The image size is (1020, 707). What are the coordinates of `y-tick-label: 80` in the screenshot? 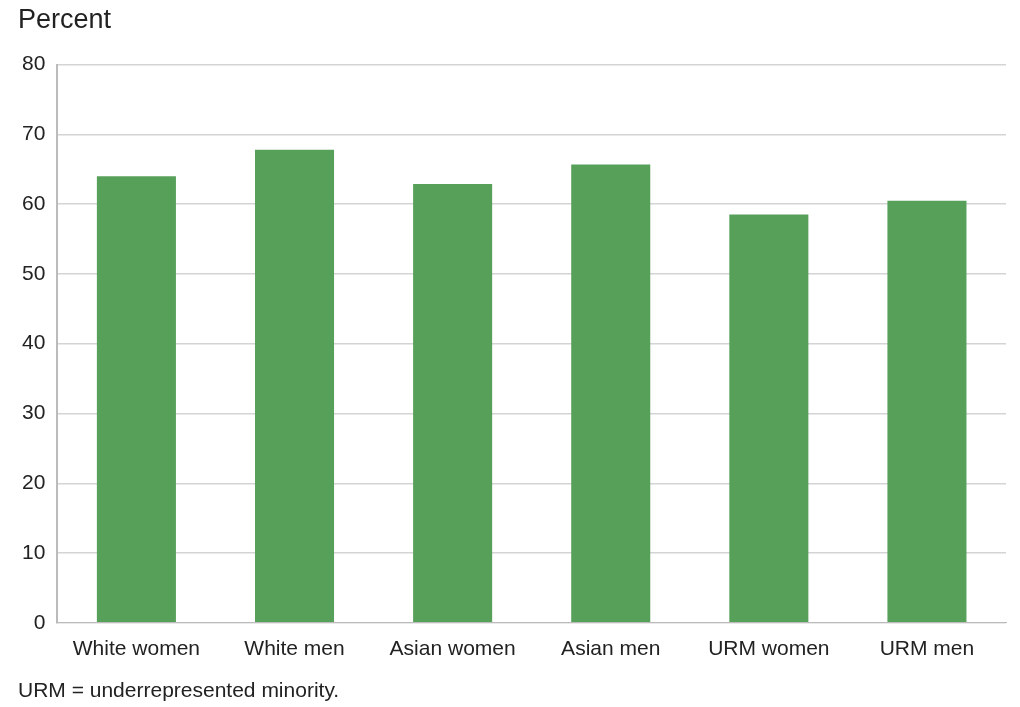 It's located at (34, 63).